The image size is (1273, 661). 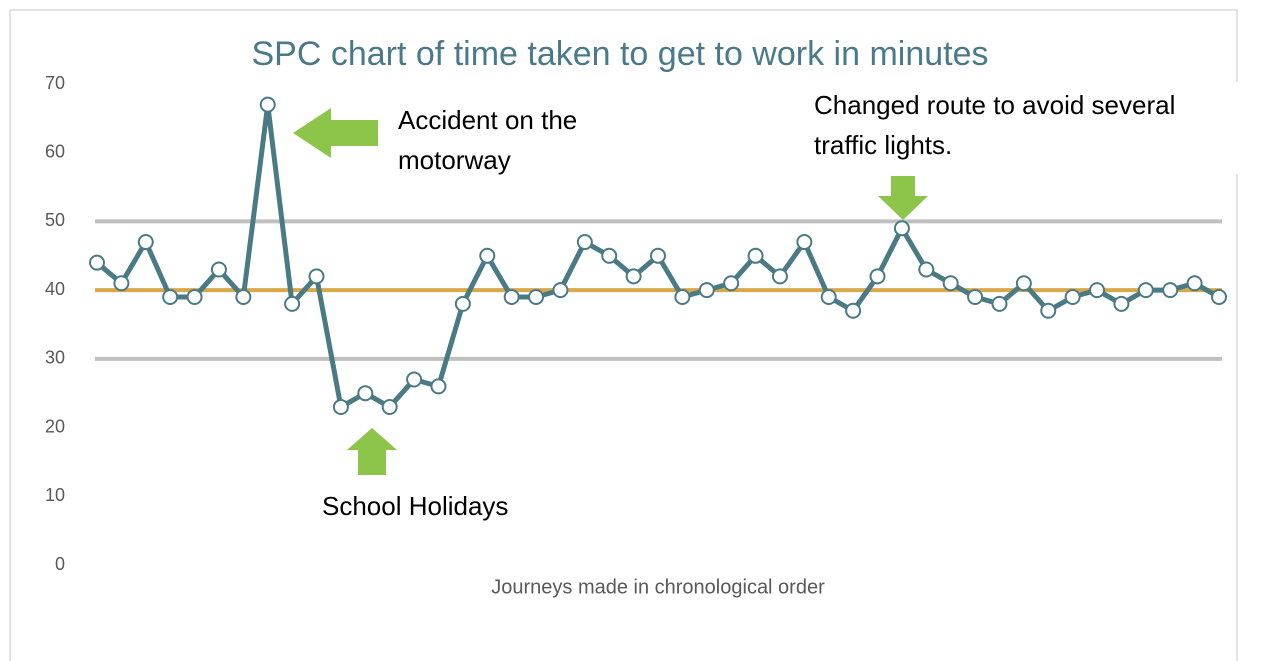 What do you see at coordinates (55, 220) in the screenshot?
I see `y-tick-label: 50` at bounding box center [55, 220].